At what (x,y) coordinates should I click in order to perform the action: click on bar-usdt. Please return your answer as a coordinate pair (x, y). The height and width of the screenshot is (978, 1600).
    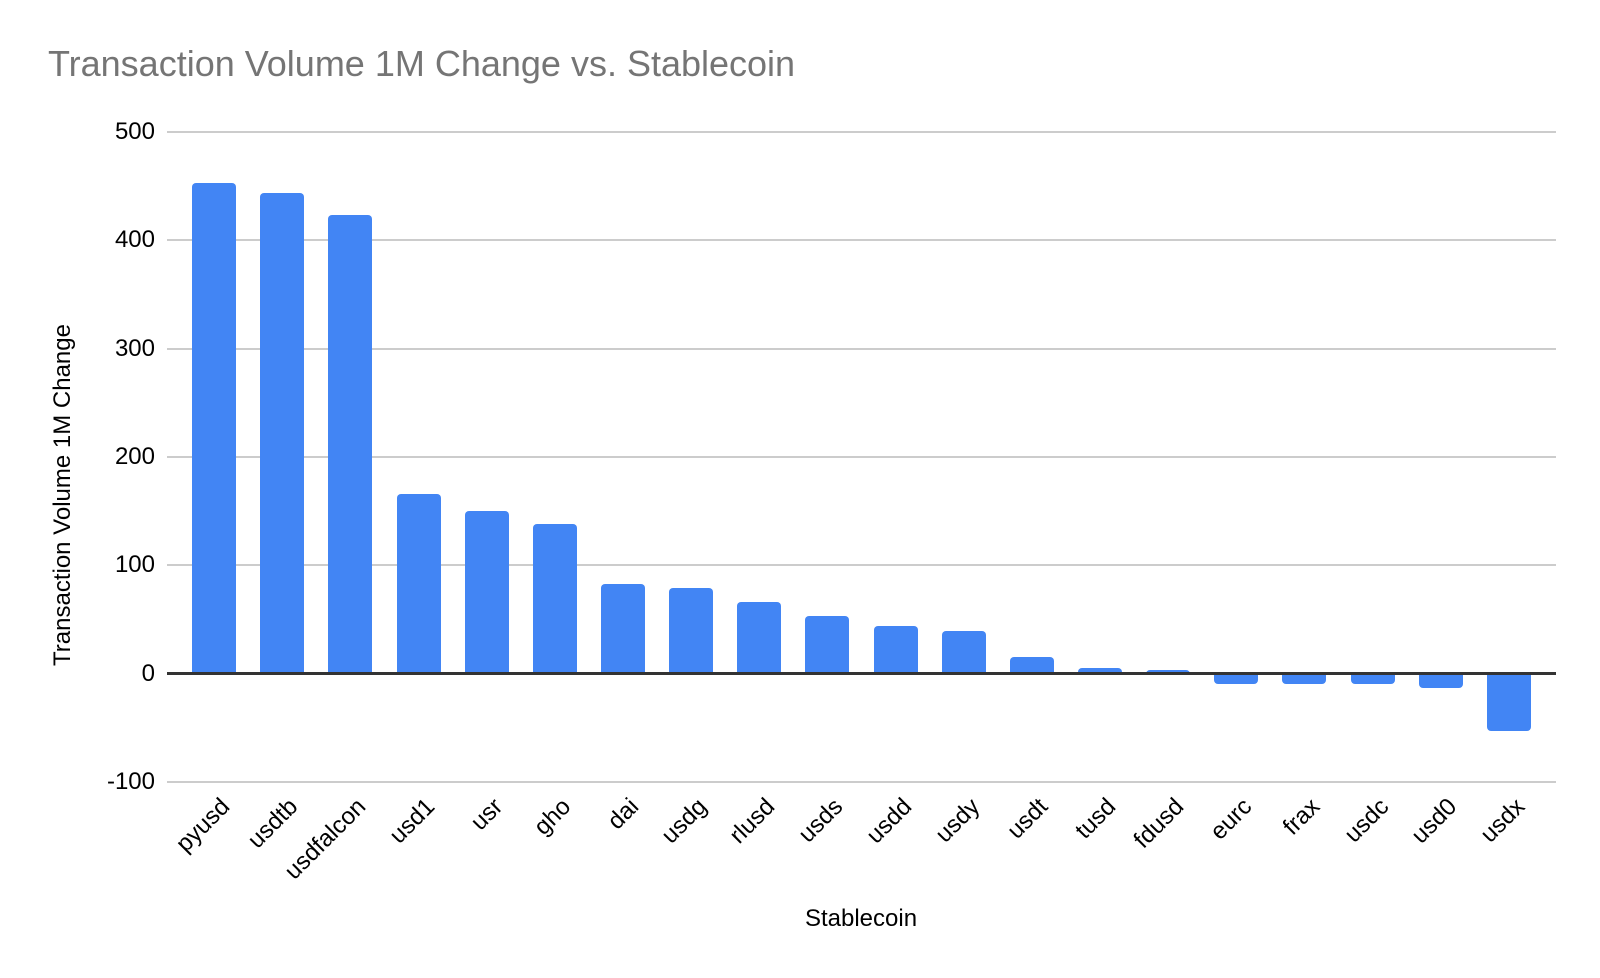
    Looking at the image, I should click on (1031, 665).